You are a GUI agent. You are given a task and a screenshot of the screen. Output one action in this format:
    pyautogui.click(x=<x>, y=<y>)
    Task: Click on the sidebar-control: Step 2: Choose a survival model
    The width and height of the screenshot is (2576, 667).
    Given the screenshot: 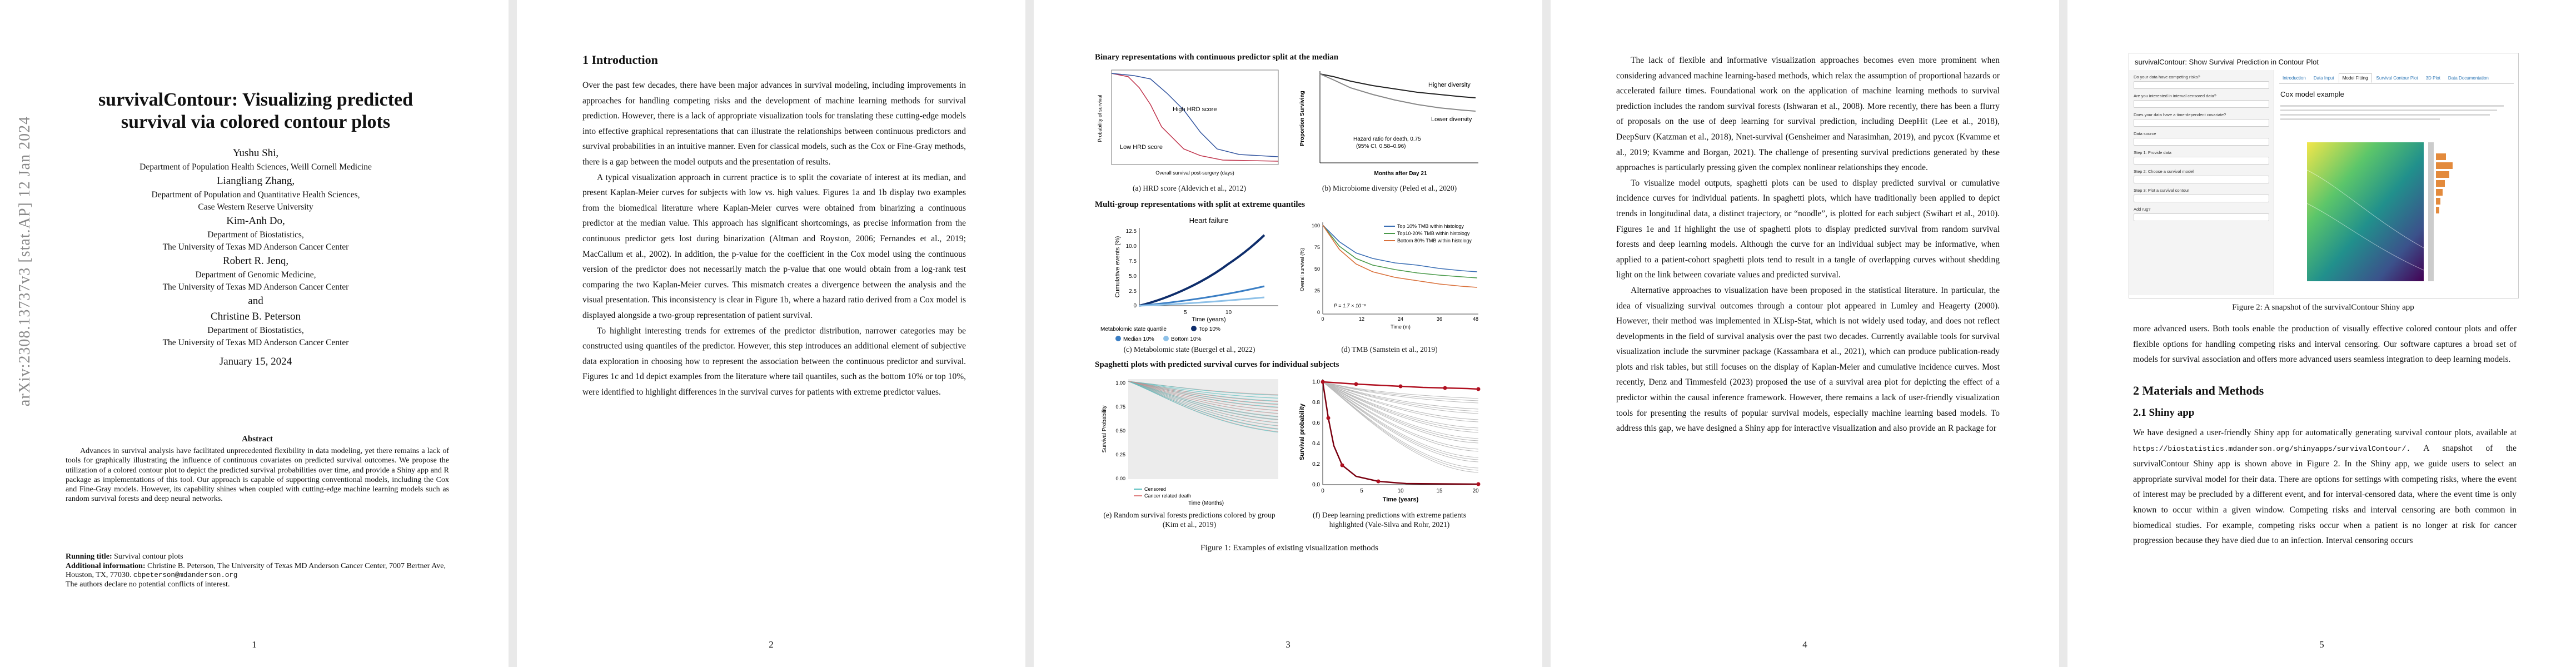 What is the action you would take?
    pyautogui.click(x=2201, y=176)
    